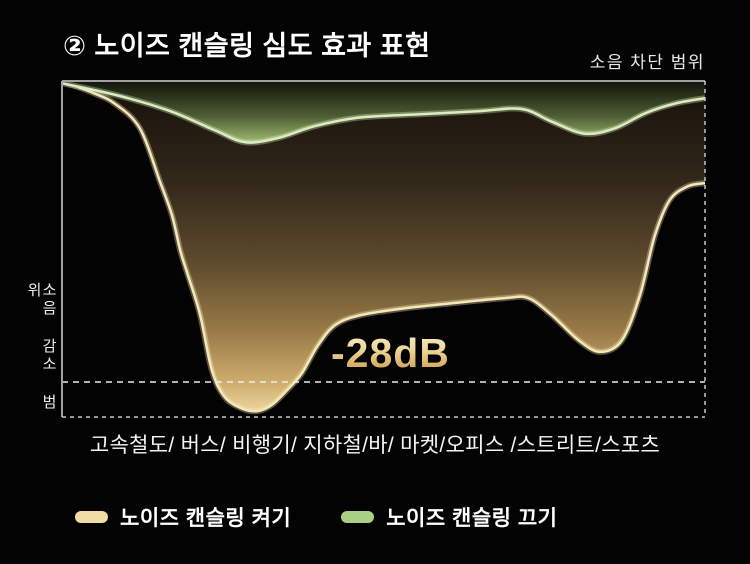  What do you see at coordinates (390, 353) in the screenshot?
I see `minus-28db-annotation: -28dB` at bounding box center [390, 353].